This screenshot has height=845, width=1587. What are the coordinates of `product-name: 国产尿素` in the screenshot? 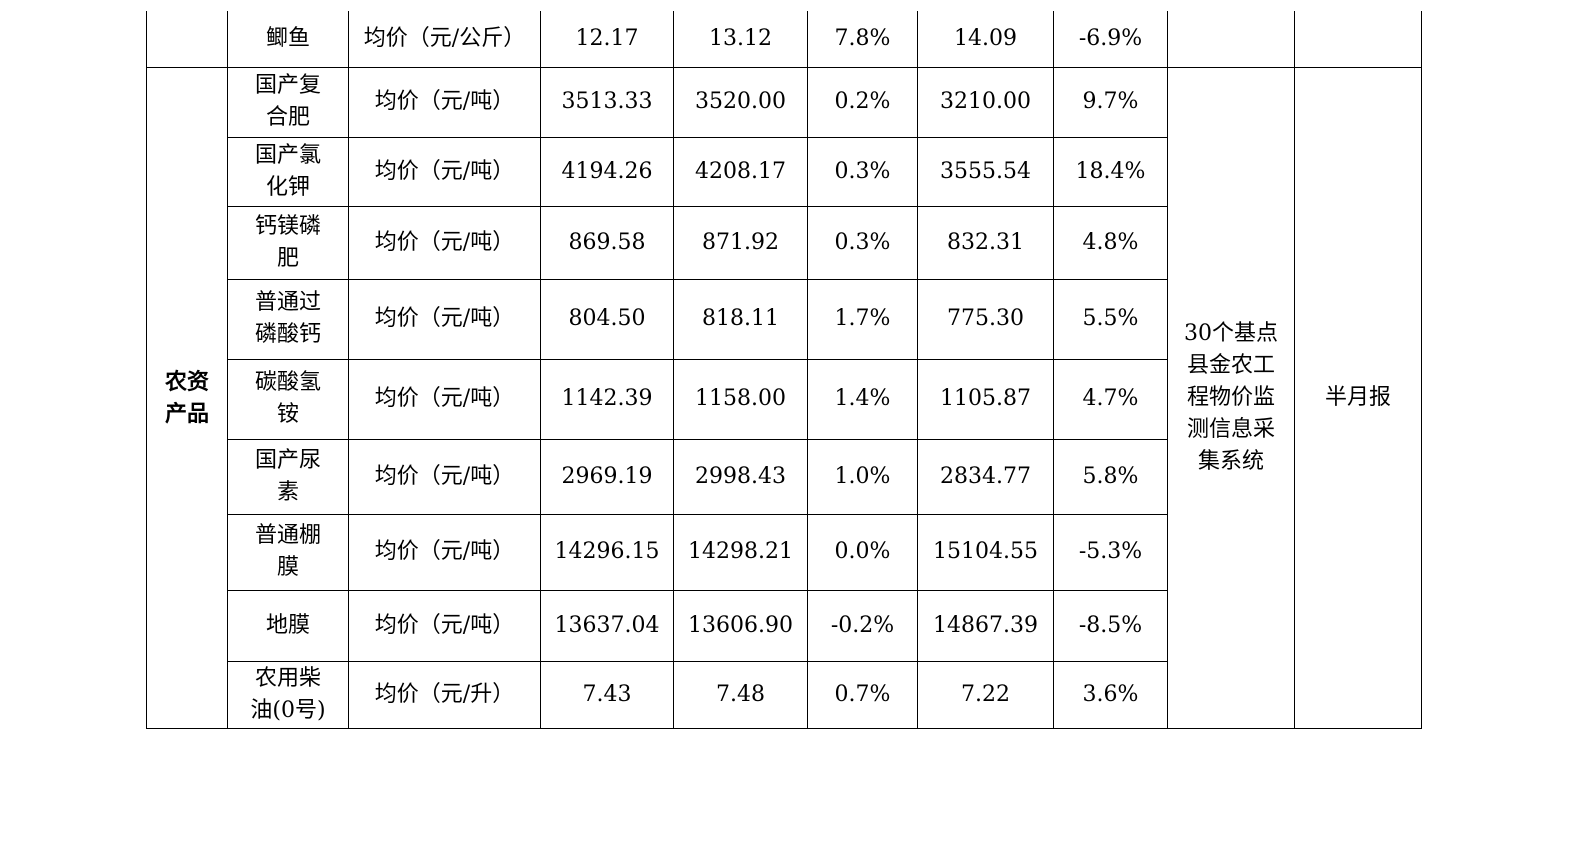 It's located at (288, 476).